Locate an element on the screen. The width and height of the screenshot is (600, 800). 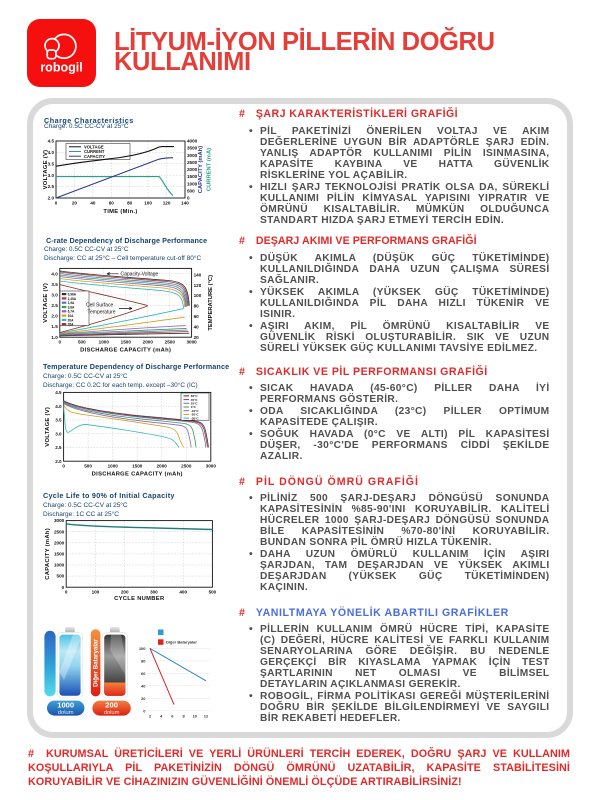
svg-text: 10 is located at coordinates (195, 716).